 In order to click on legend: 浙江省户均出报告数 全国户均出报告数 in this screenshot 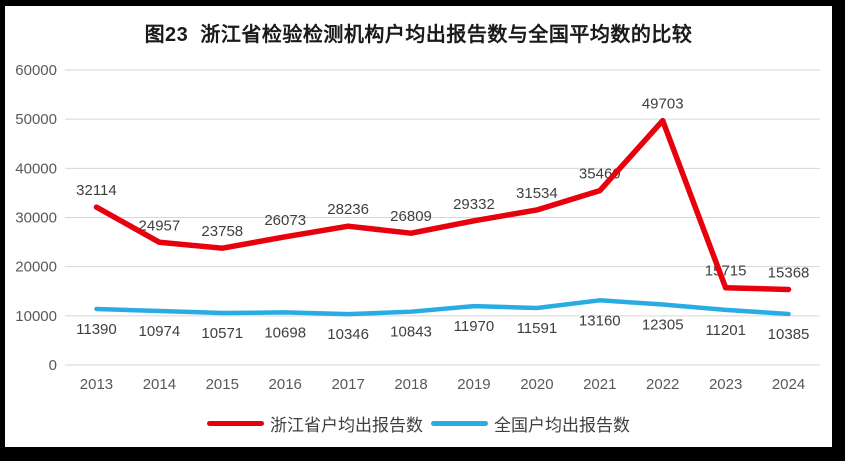, I will do `click(418, 423)`.